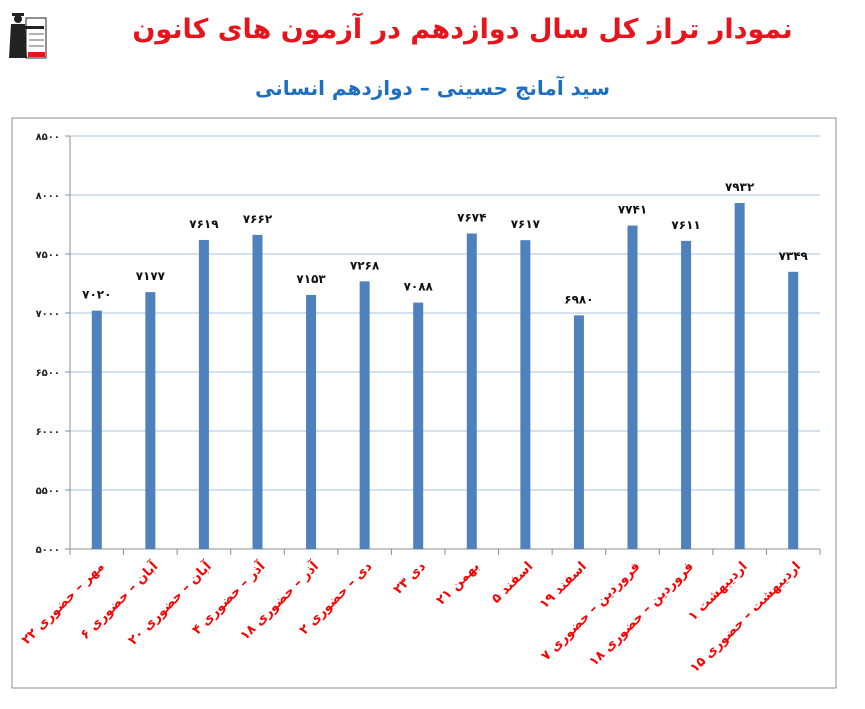 Image resolution: width=865 pixels, height=709 pixels. Describe the element at coordinates (48, 550) in the screenshot. I see `y-tick-label: ۵۰۰۰` at that location.